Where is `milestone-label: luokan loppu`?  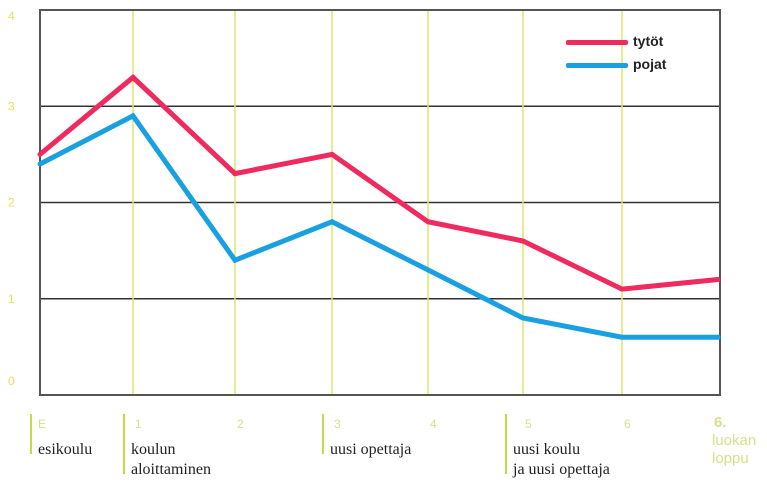
milestone-label: luokan loppu is located at coordinates (734, 449).